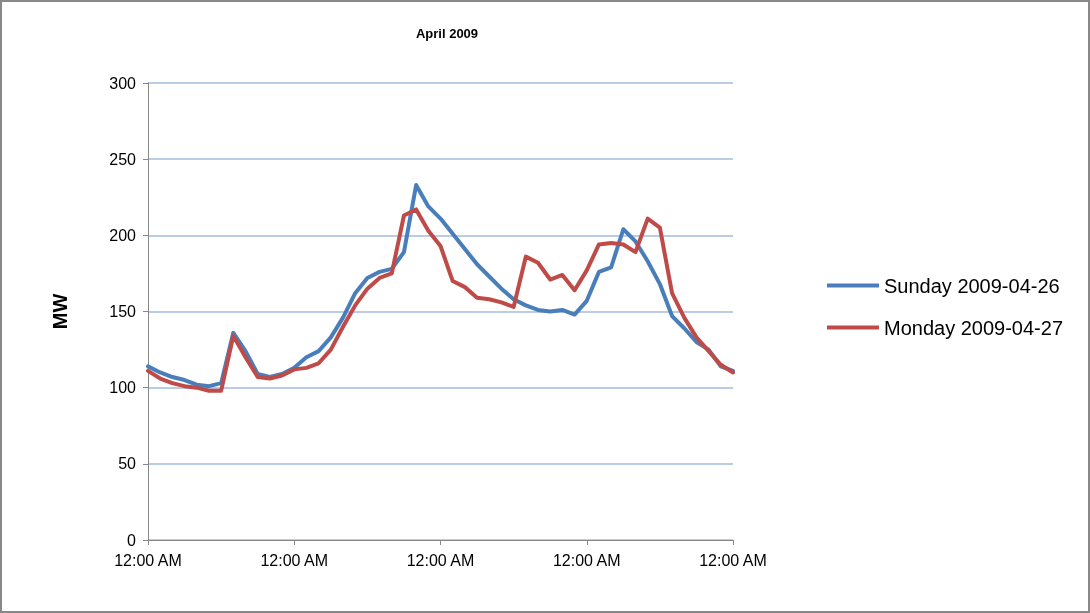 This screenshot has width=1090, height=613. Describe the element at coordinates (60, 311) in the screenshot. I see `y-axis-title: MW` at that location.